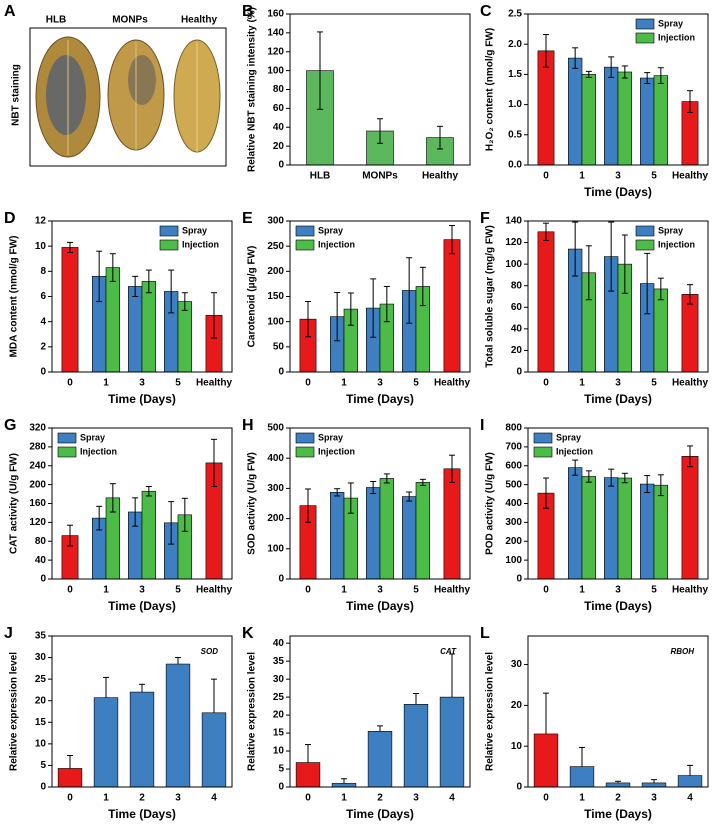 This screenshot has height=830, width=714. I want to click on y-tick-label: 500, so click(275, 428).